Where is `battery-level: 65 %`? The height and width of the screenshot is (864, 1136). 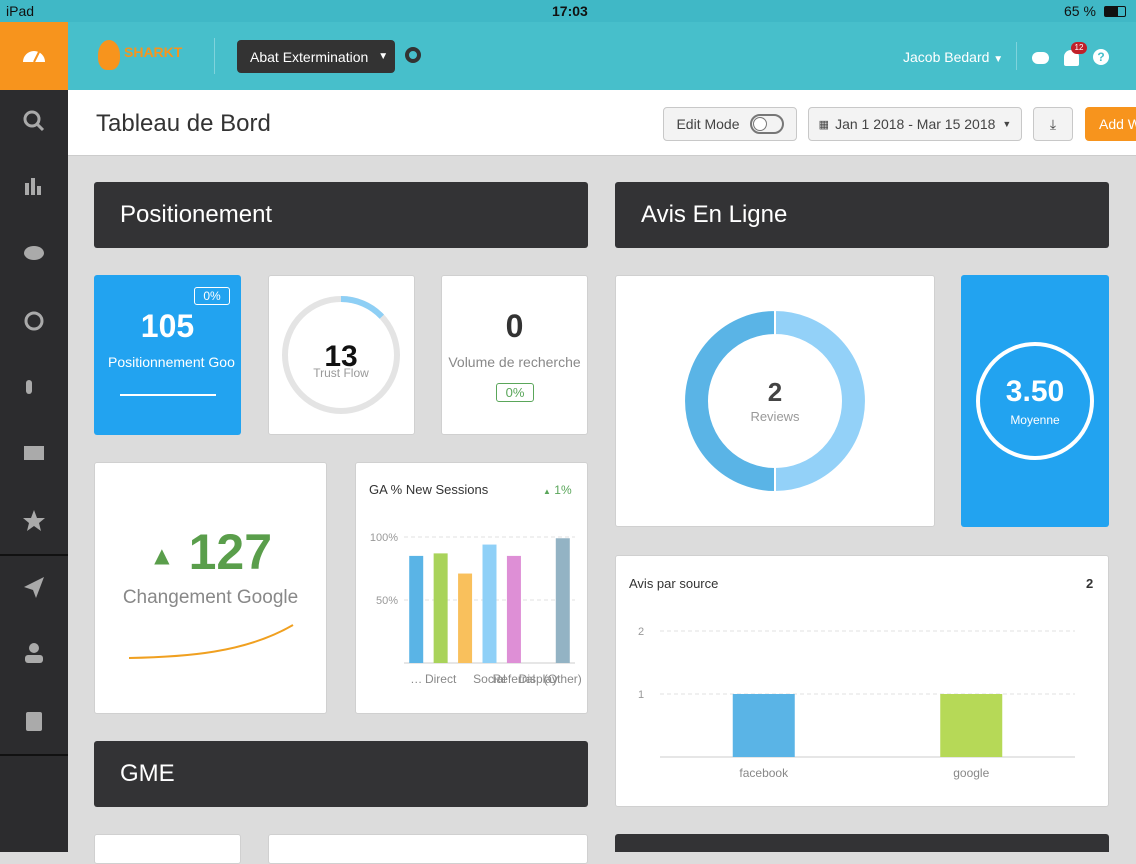 battery-level: 65 % is located at coordinates (1080, 11).